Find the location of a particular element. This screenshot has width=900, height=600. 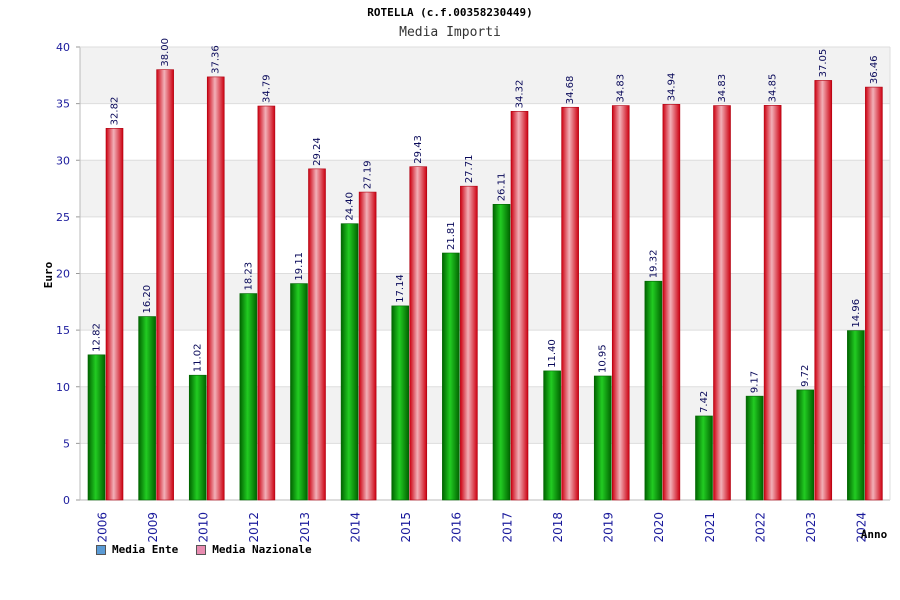

y-tick-label: 30 is located at coordinates (63, 160).